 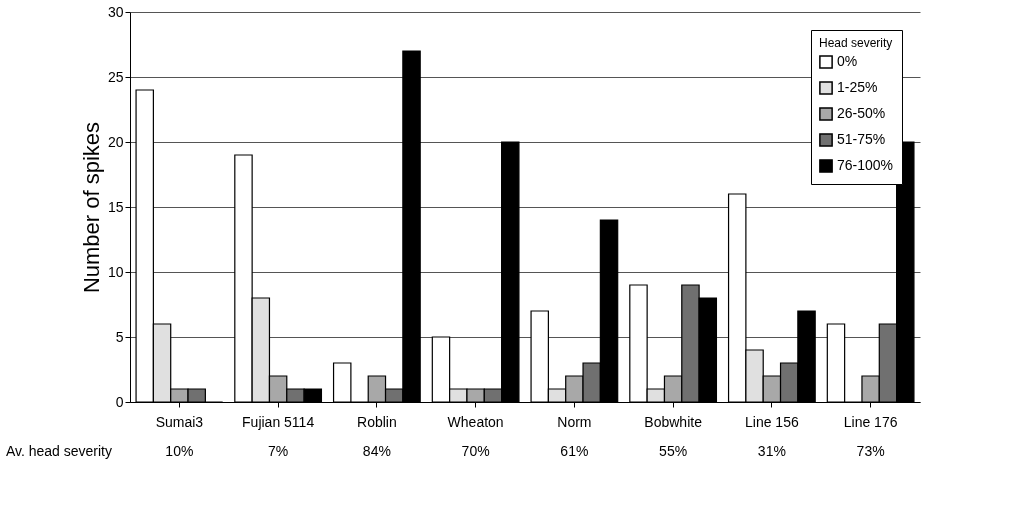 I want to click on x-tick-label: Roblin, so click(x=377, y=421).